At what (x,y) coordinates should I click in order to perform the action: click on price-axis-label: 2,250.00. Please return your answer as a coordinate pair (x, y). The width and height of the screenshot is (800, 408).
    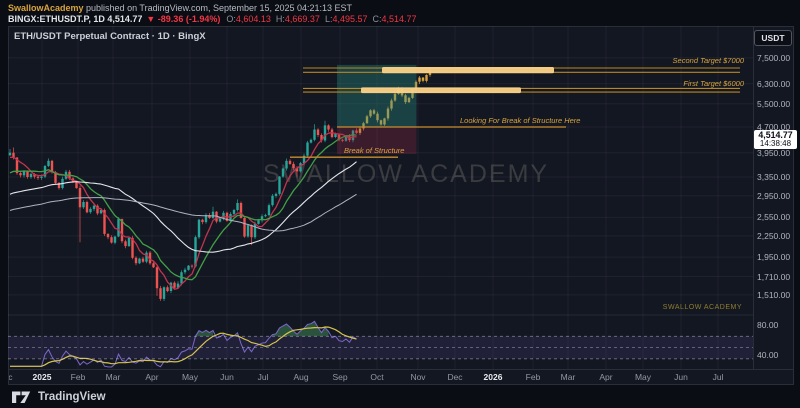
    Looking at the image, I should click on (774, 235).